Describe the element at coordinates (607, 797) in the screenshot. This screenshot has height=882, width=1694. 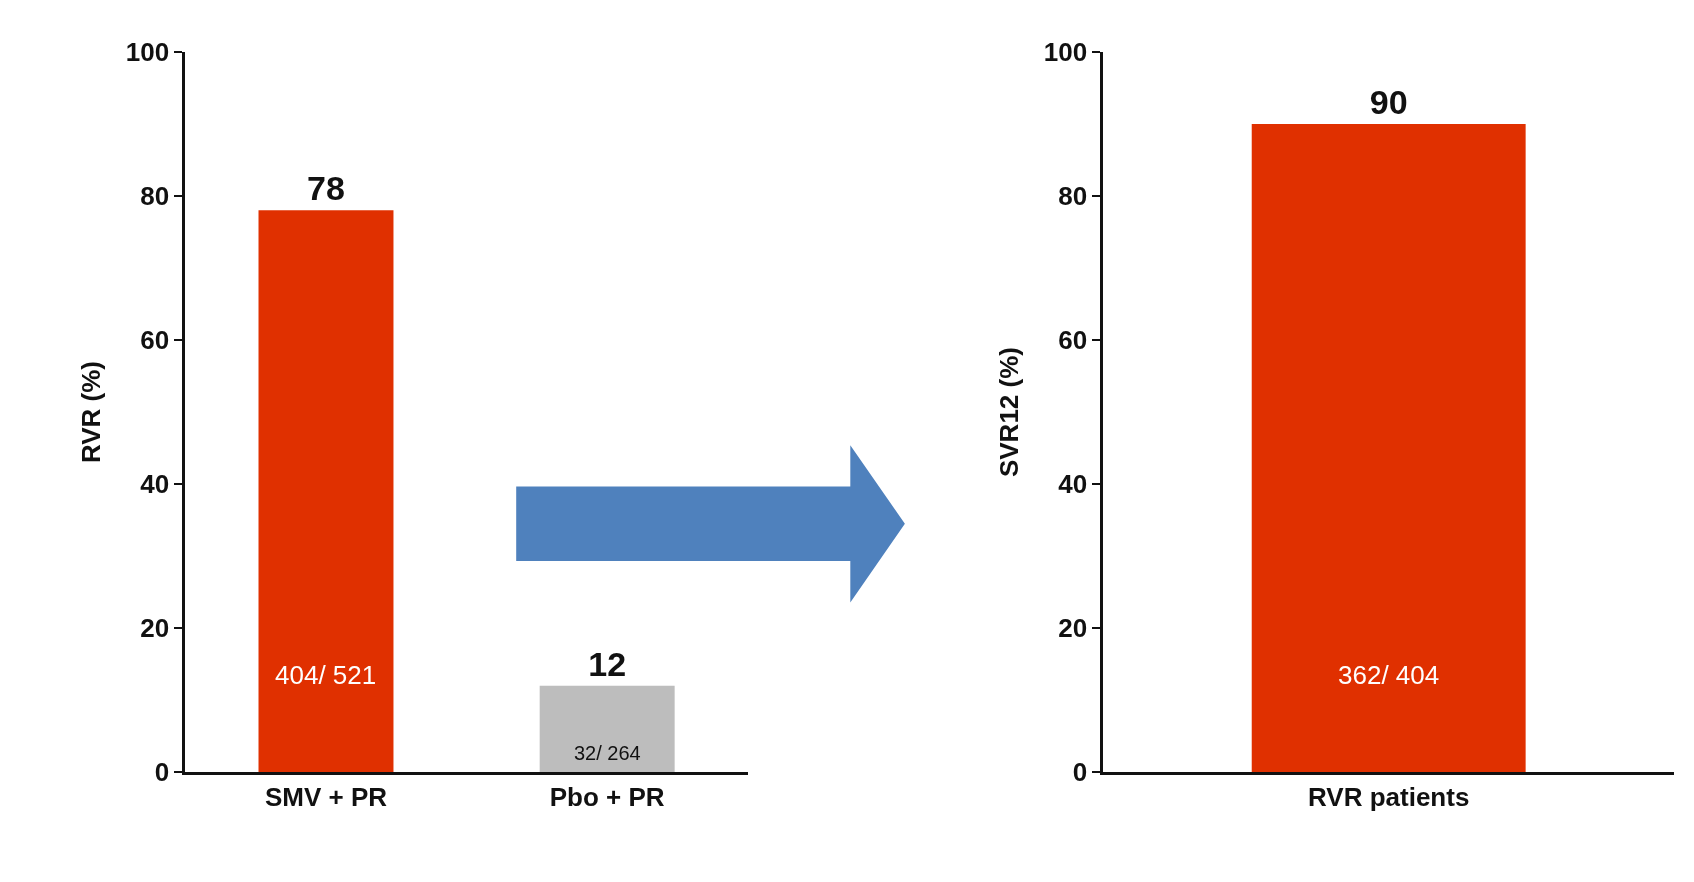
I see `x-tick-label: Pbo + PR` at that location.